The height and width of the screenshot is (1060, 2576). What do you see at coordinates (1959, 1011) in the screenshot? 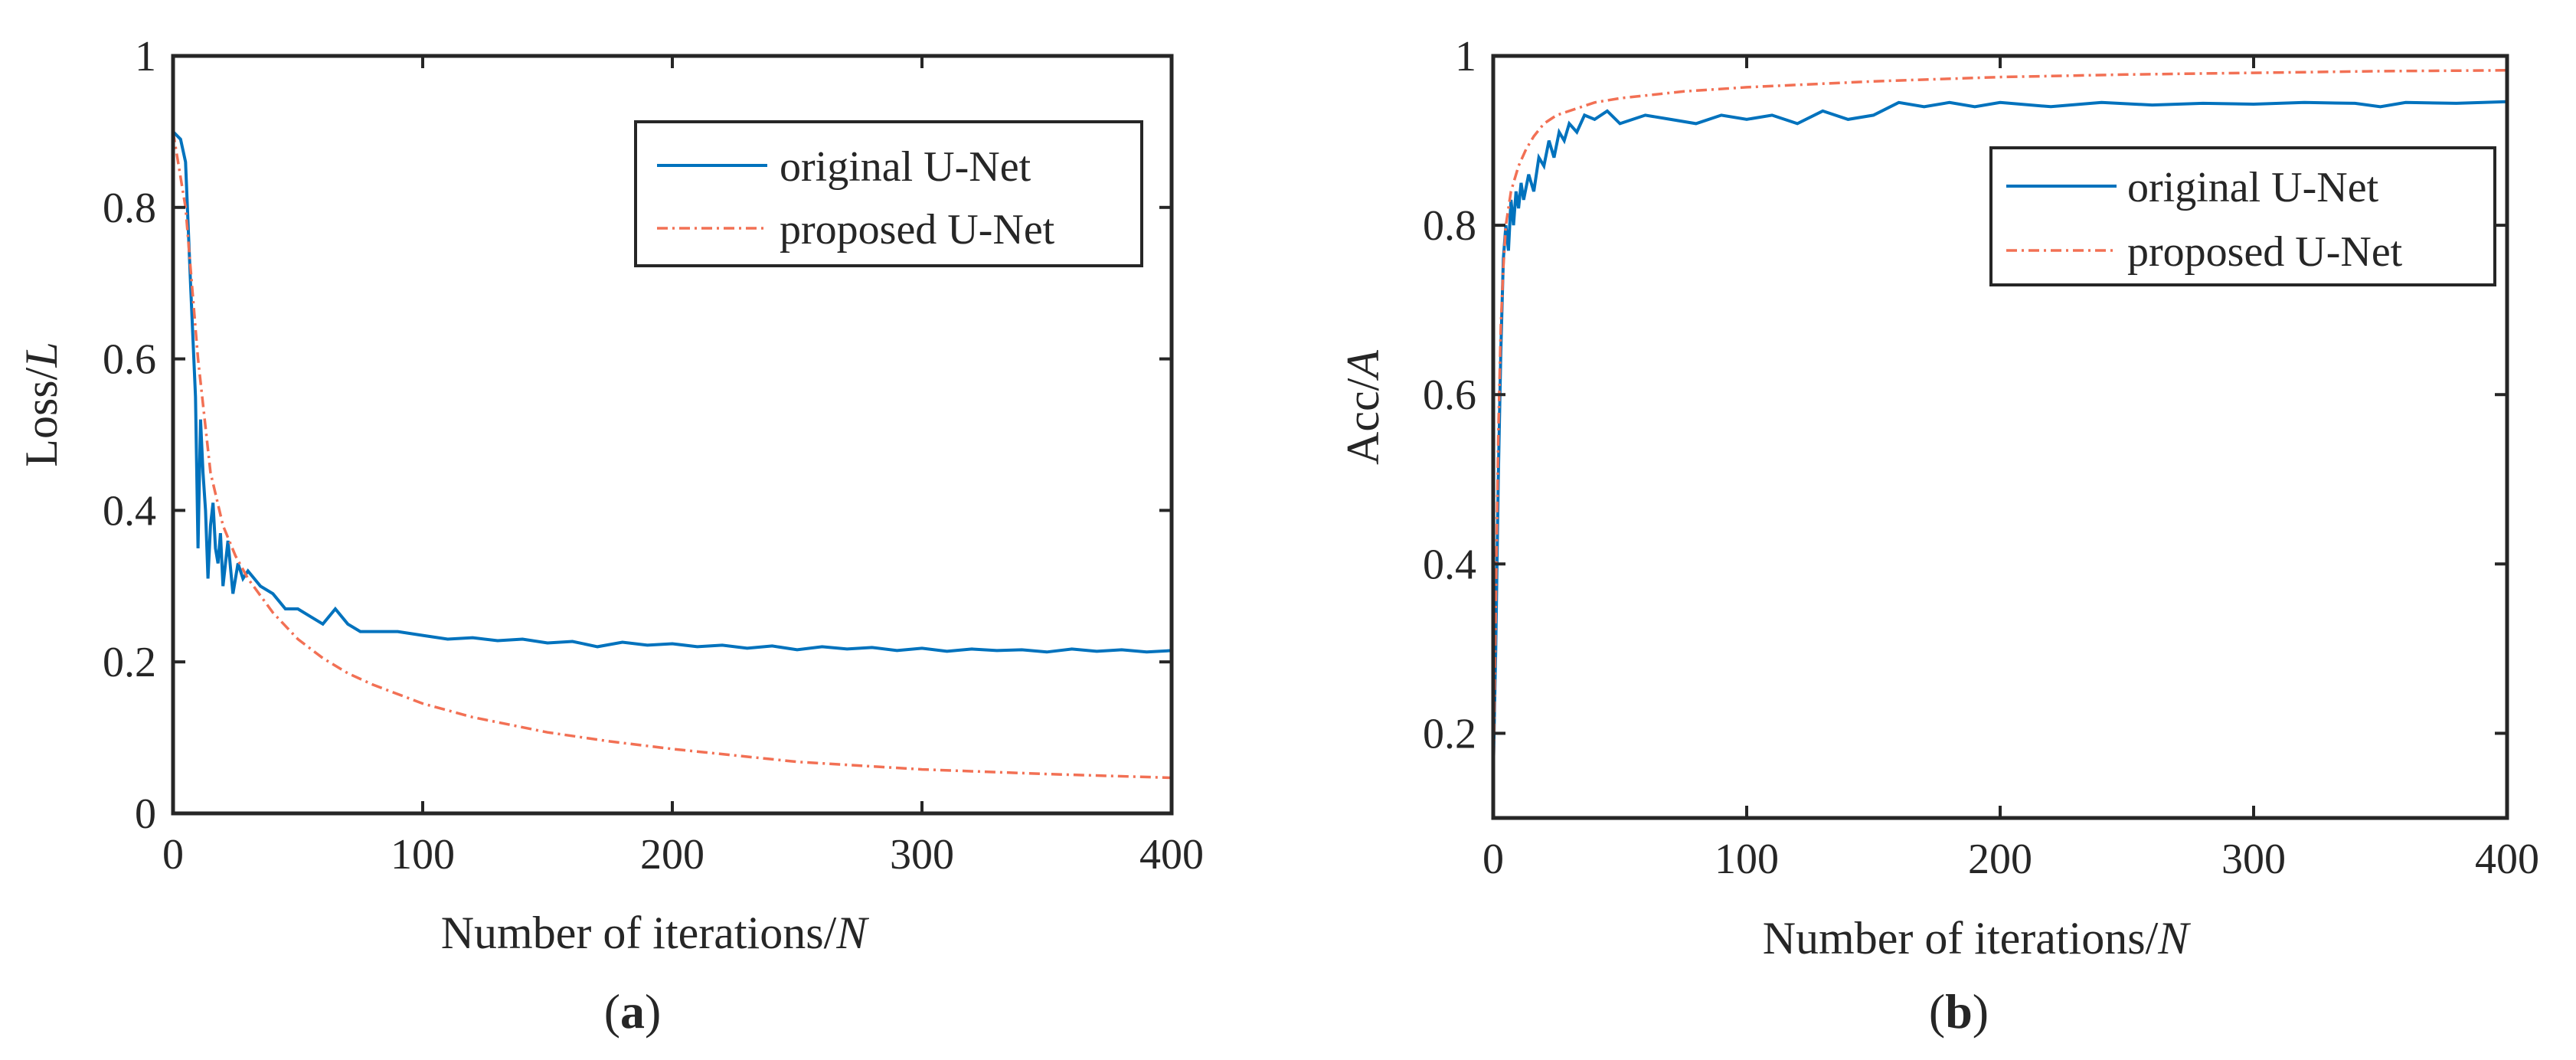
I see `panel-b-caption: (b)` at bounding box center [1959, 1011].